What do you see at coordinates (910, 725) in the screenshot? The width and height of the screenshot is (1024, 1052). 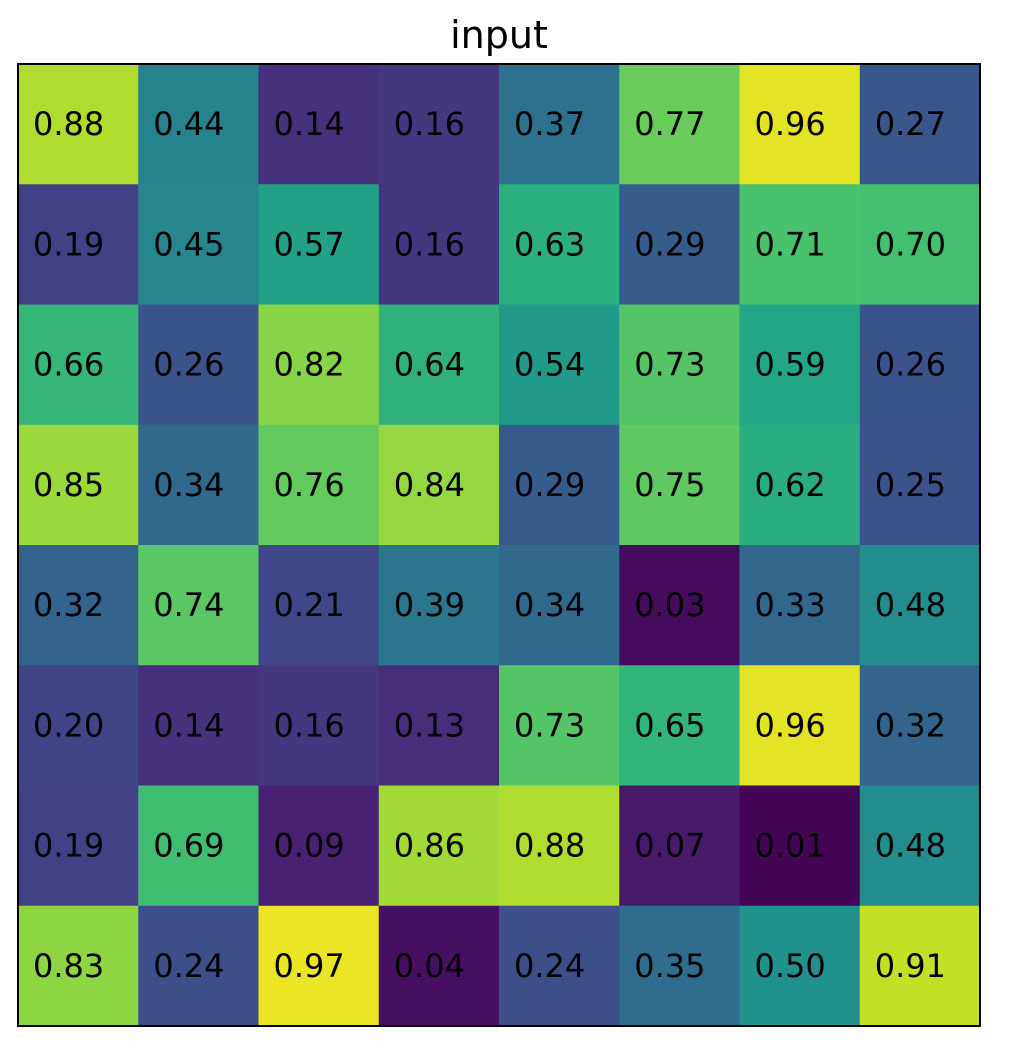 I see `cell-value-label-r5-c7: 0.32` at bounding box center [910, 725].